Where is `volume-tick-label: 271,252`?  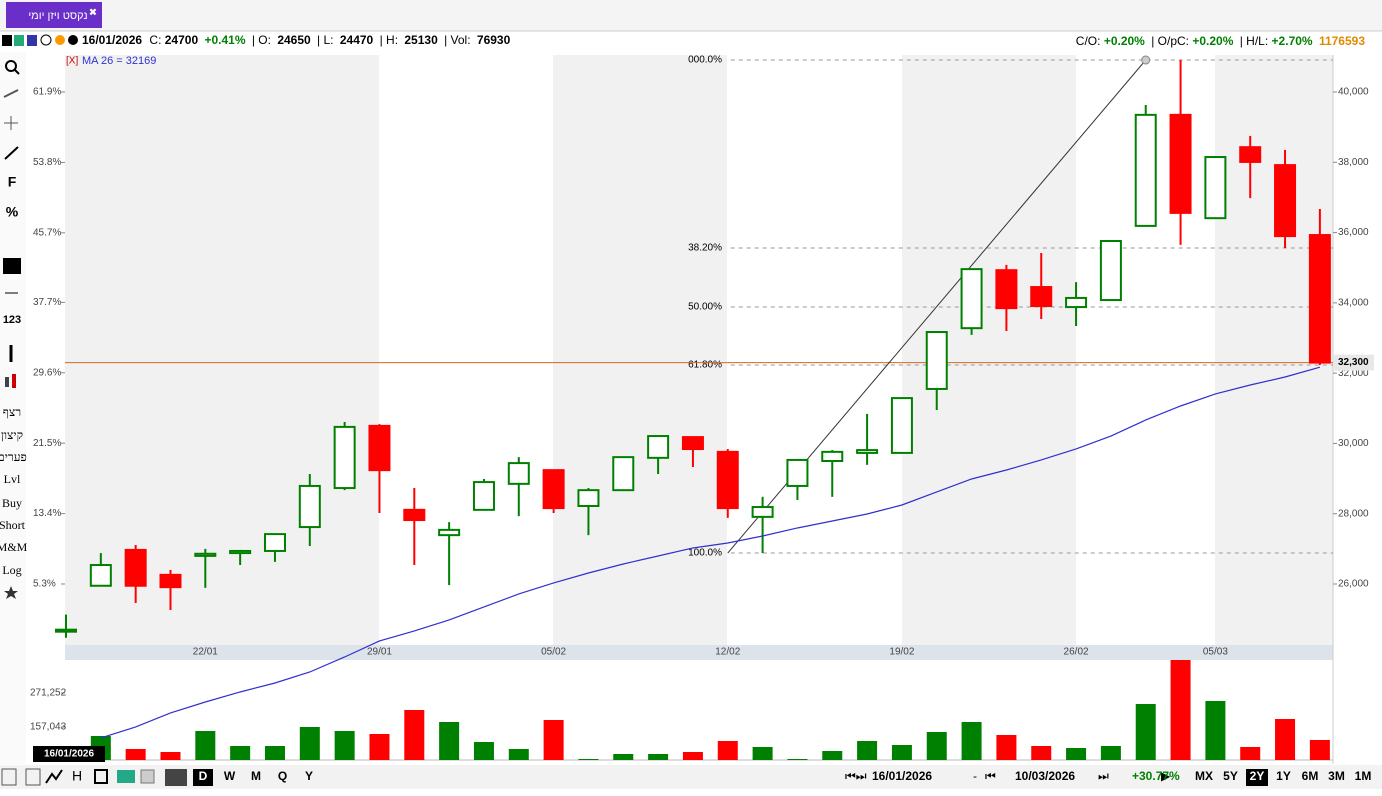
volume-tick-label: 271,252 is located at coordinates (48, 693).